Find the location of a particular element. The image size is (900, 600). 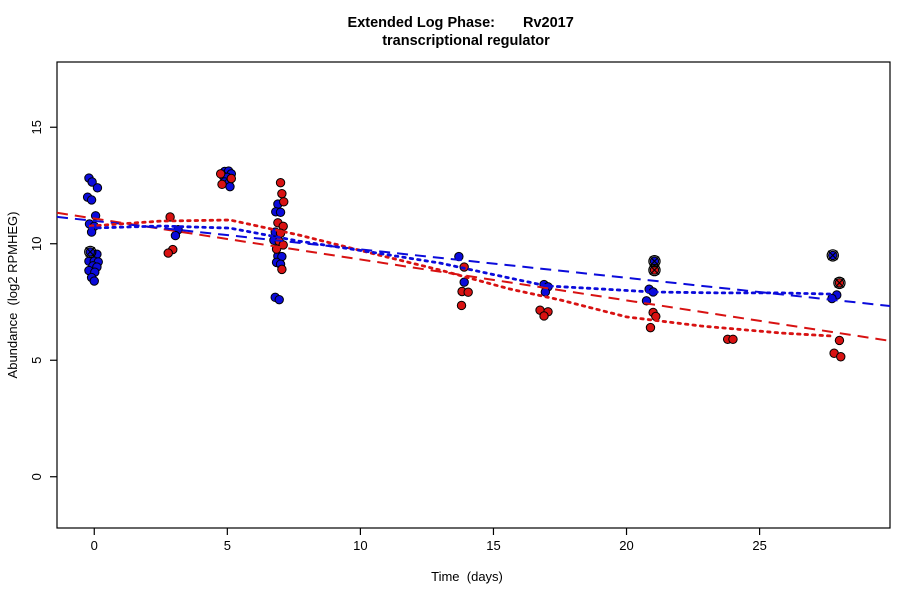

y-tick-label: 5 is located at coordinates (36, 360).